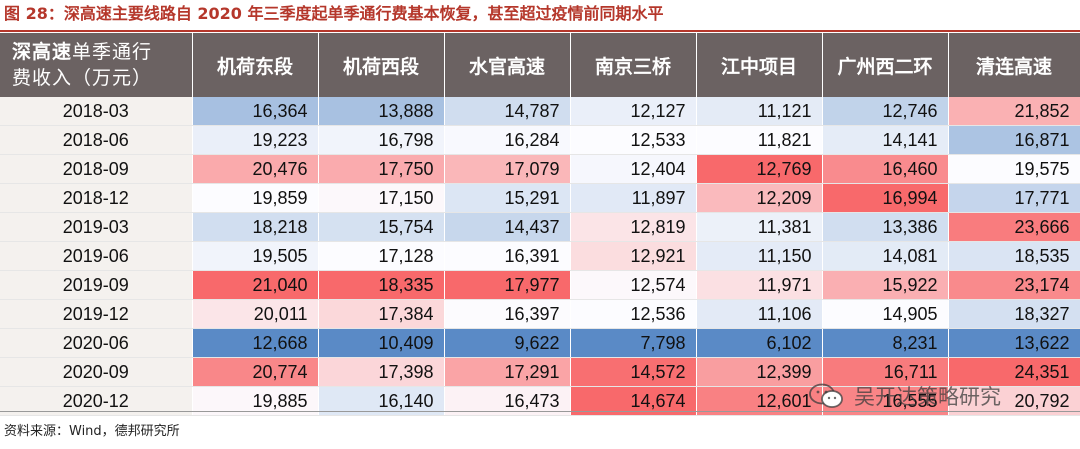  What do you see at coordinates (507, 372) in the screenshot?
I see `value-cell: 17,291` at bounding box center [507, 372].